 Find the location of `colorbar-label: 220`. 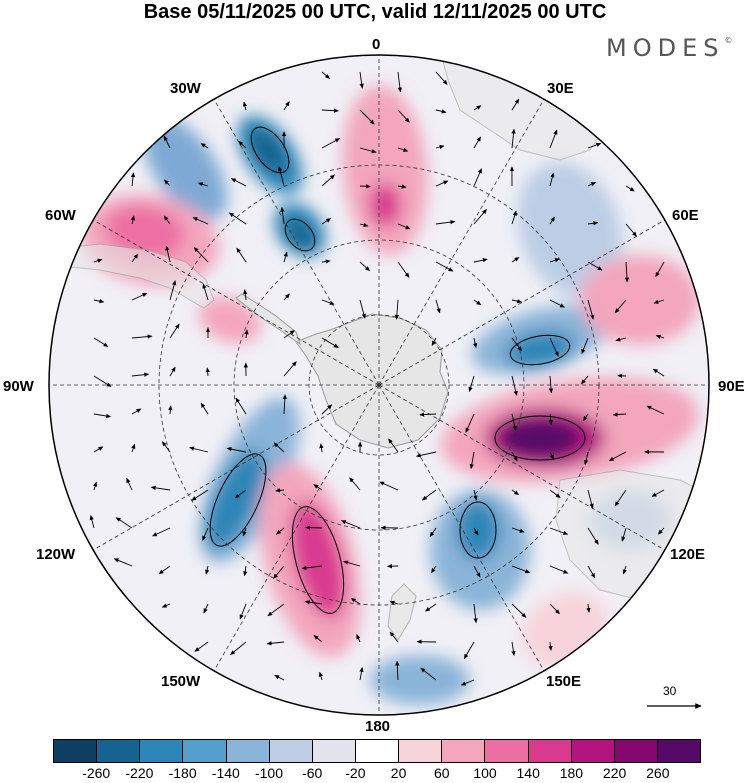

colorbar-label: 220 is located at coordinates (614, 773).